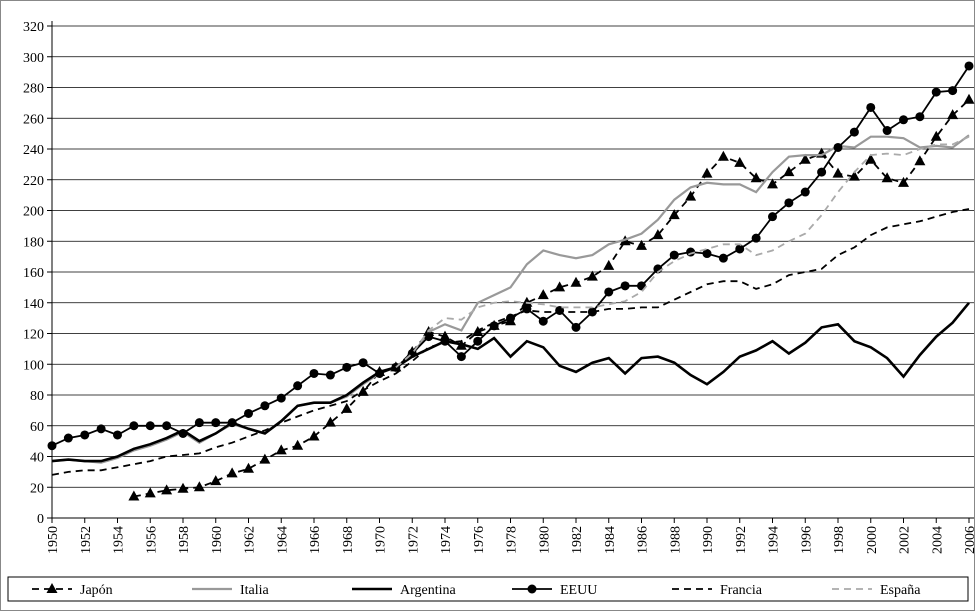  I want to click on y-tick-label: 20, so click(37, 488).